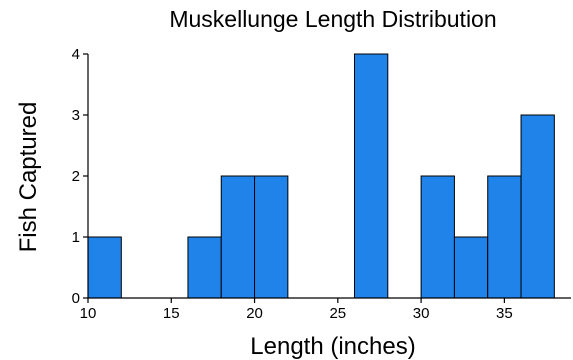 The image size is (573, 360). What do you see at coordinates (88, 313) in the screenshot?
I see `x-tick-label-10: 10` at bounding box center [88, 313].